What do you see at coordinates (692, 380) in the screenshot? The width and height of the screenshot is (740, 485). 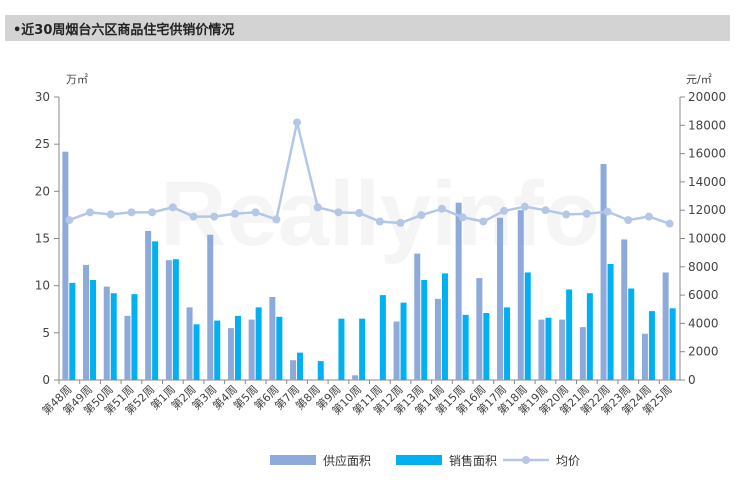 I see `right-tick-label: 0` at bounding box center [692, 380].